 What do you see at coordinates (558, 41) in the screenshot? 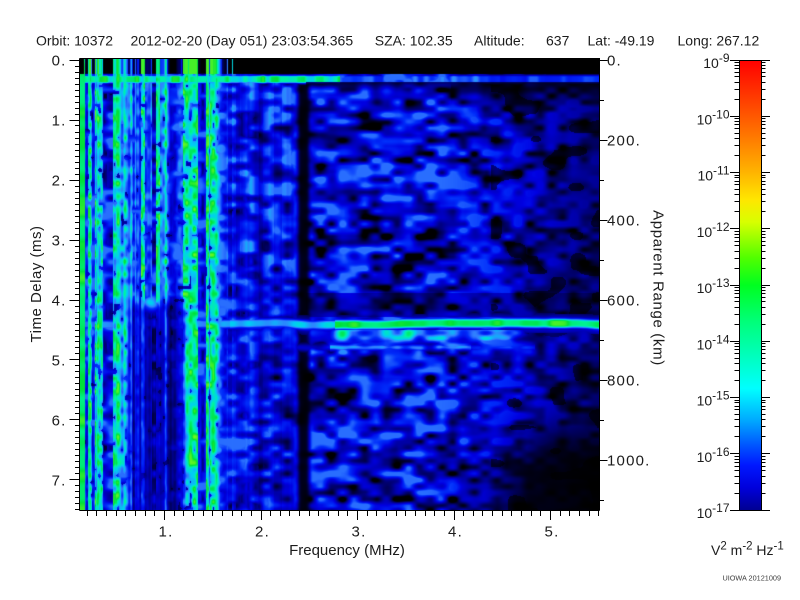
I see `svg-text: 637` at bounding box center [558, 41].